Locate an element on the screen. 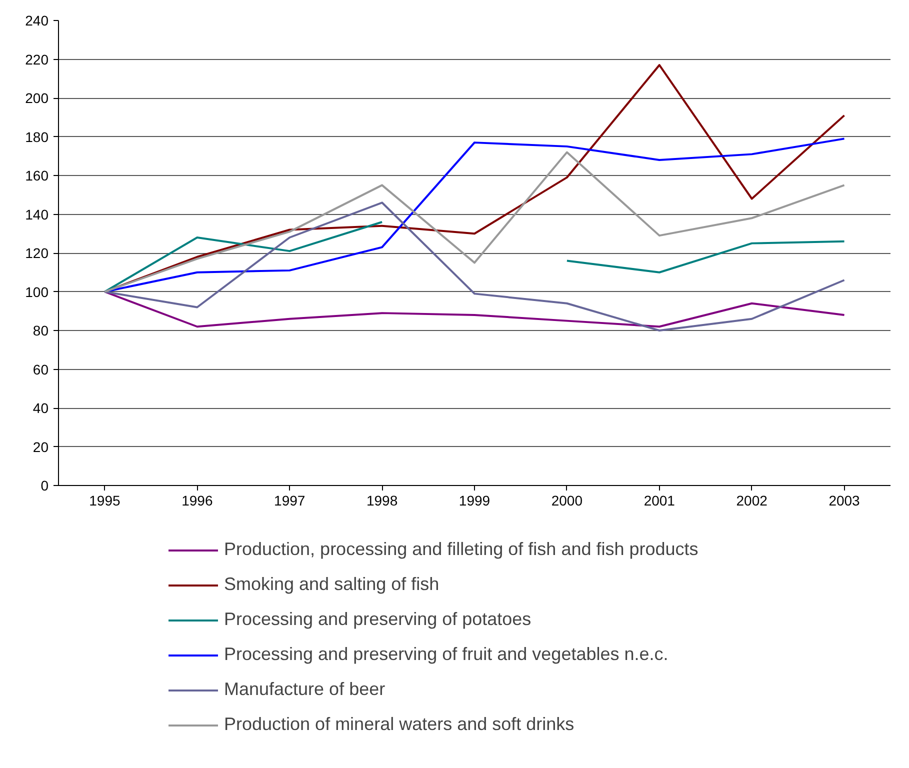 The image size is (909, 768). y-tick-label: 40 is located at coordinates (40, 408).